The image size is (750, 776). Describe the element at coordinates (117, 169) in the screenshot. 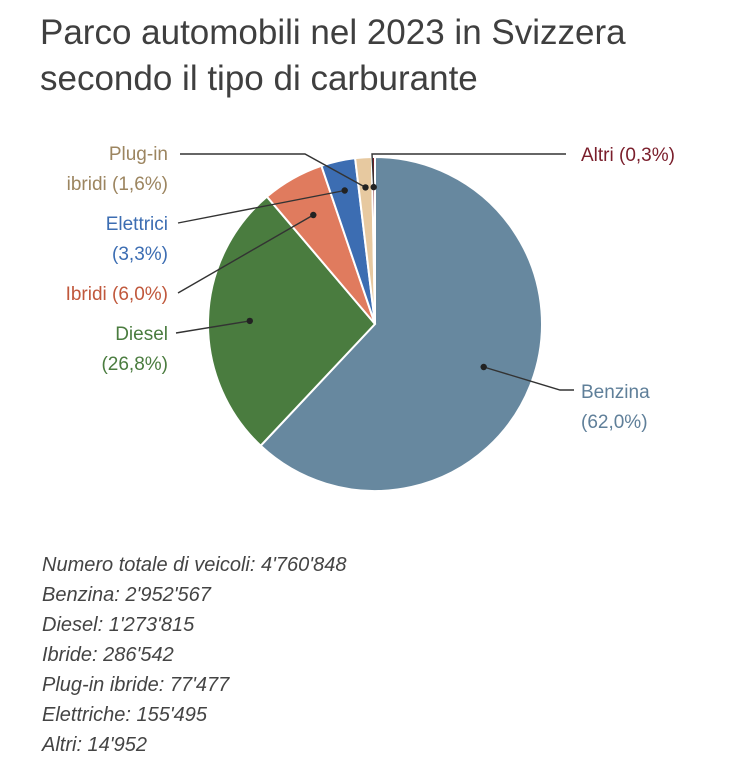

I see `slice-label-plugin: Plug-in ibridi (1,6%)` at that location.